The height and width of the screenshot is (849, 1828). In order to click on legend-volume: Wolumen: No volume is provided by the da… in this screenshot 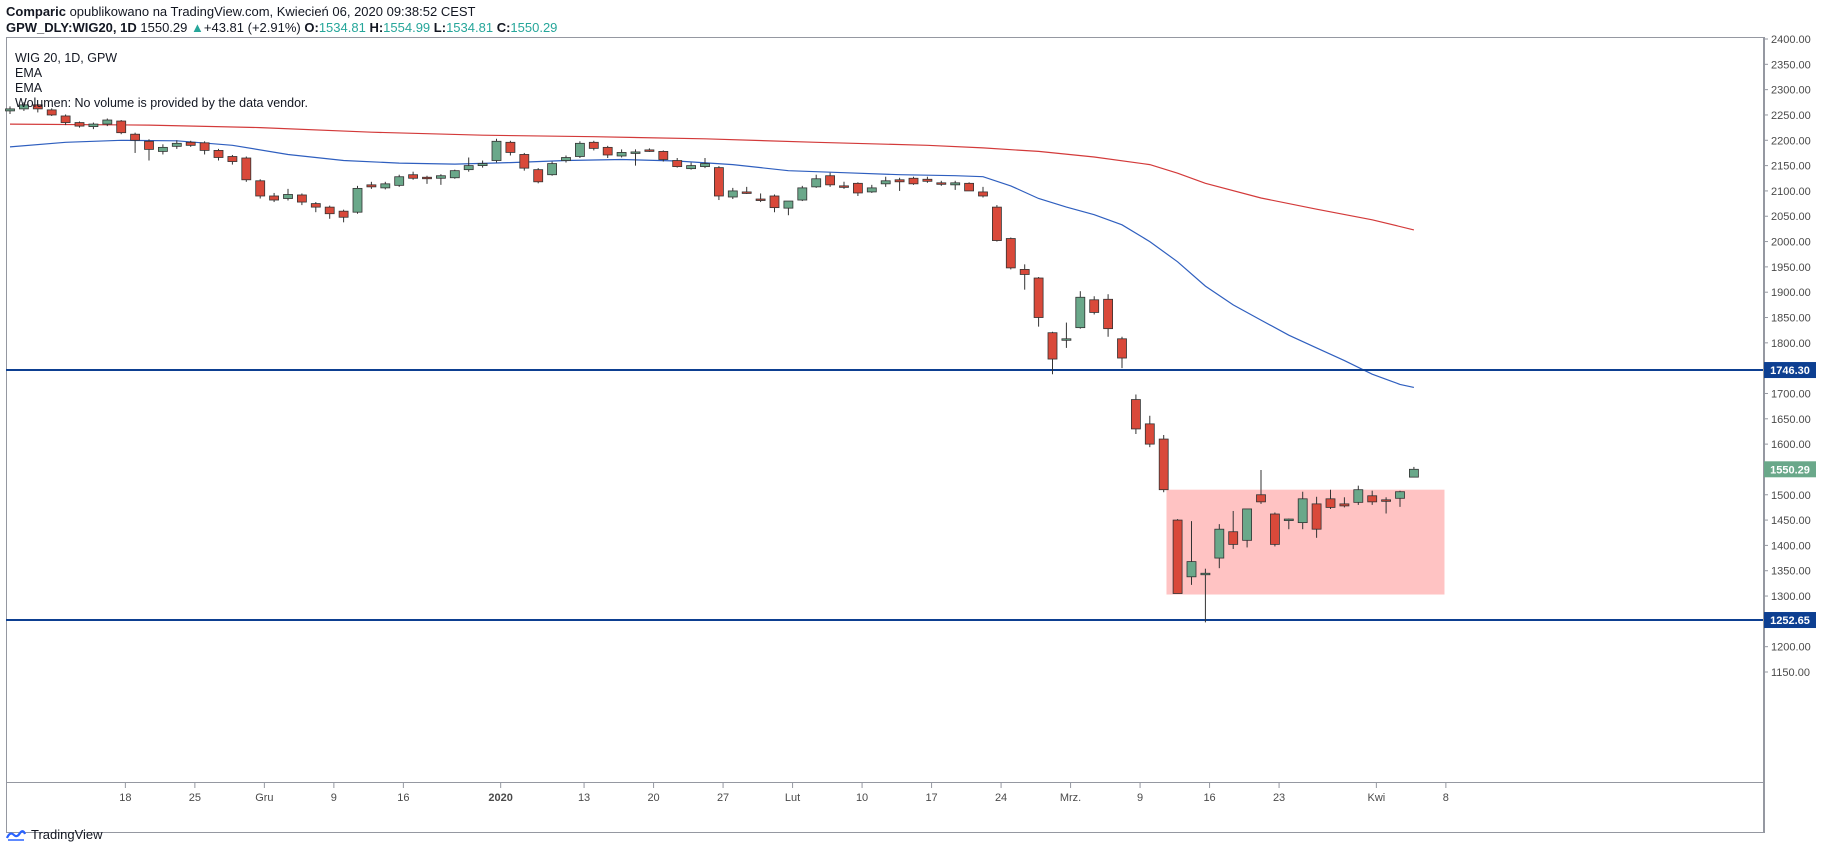, I will do `click(161, 103)`.